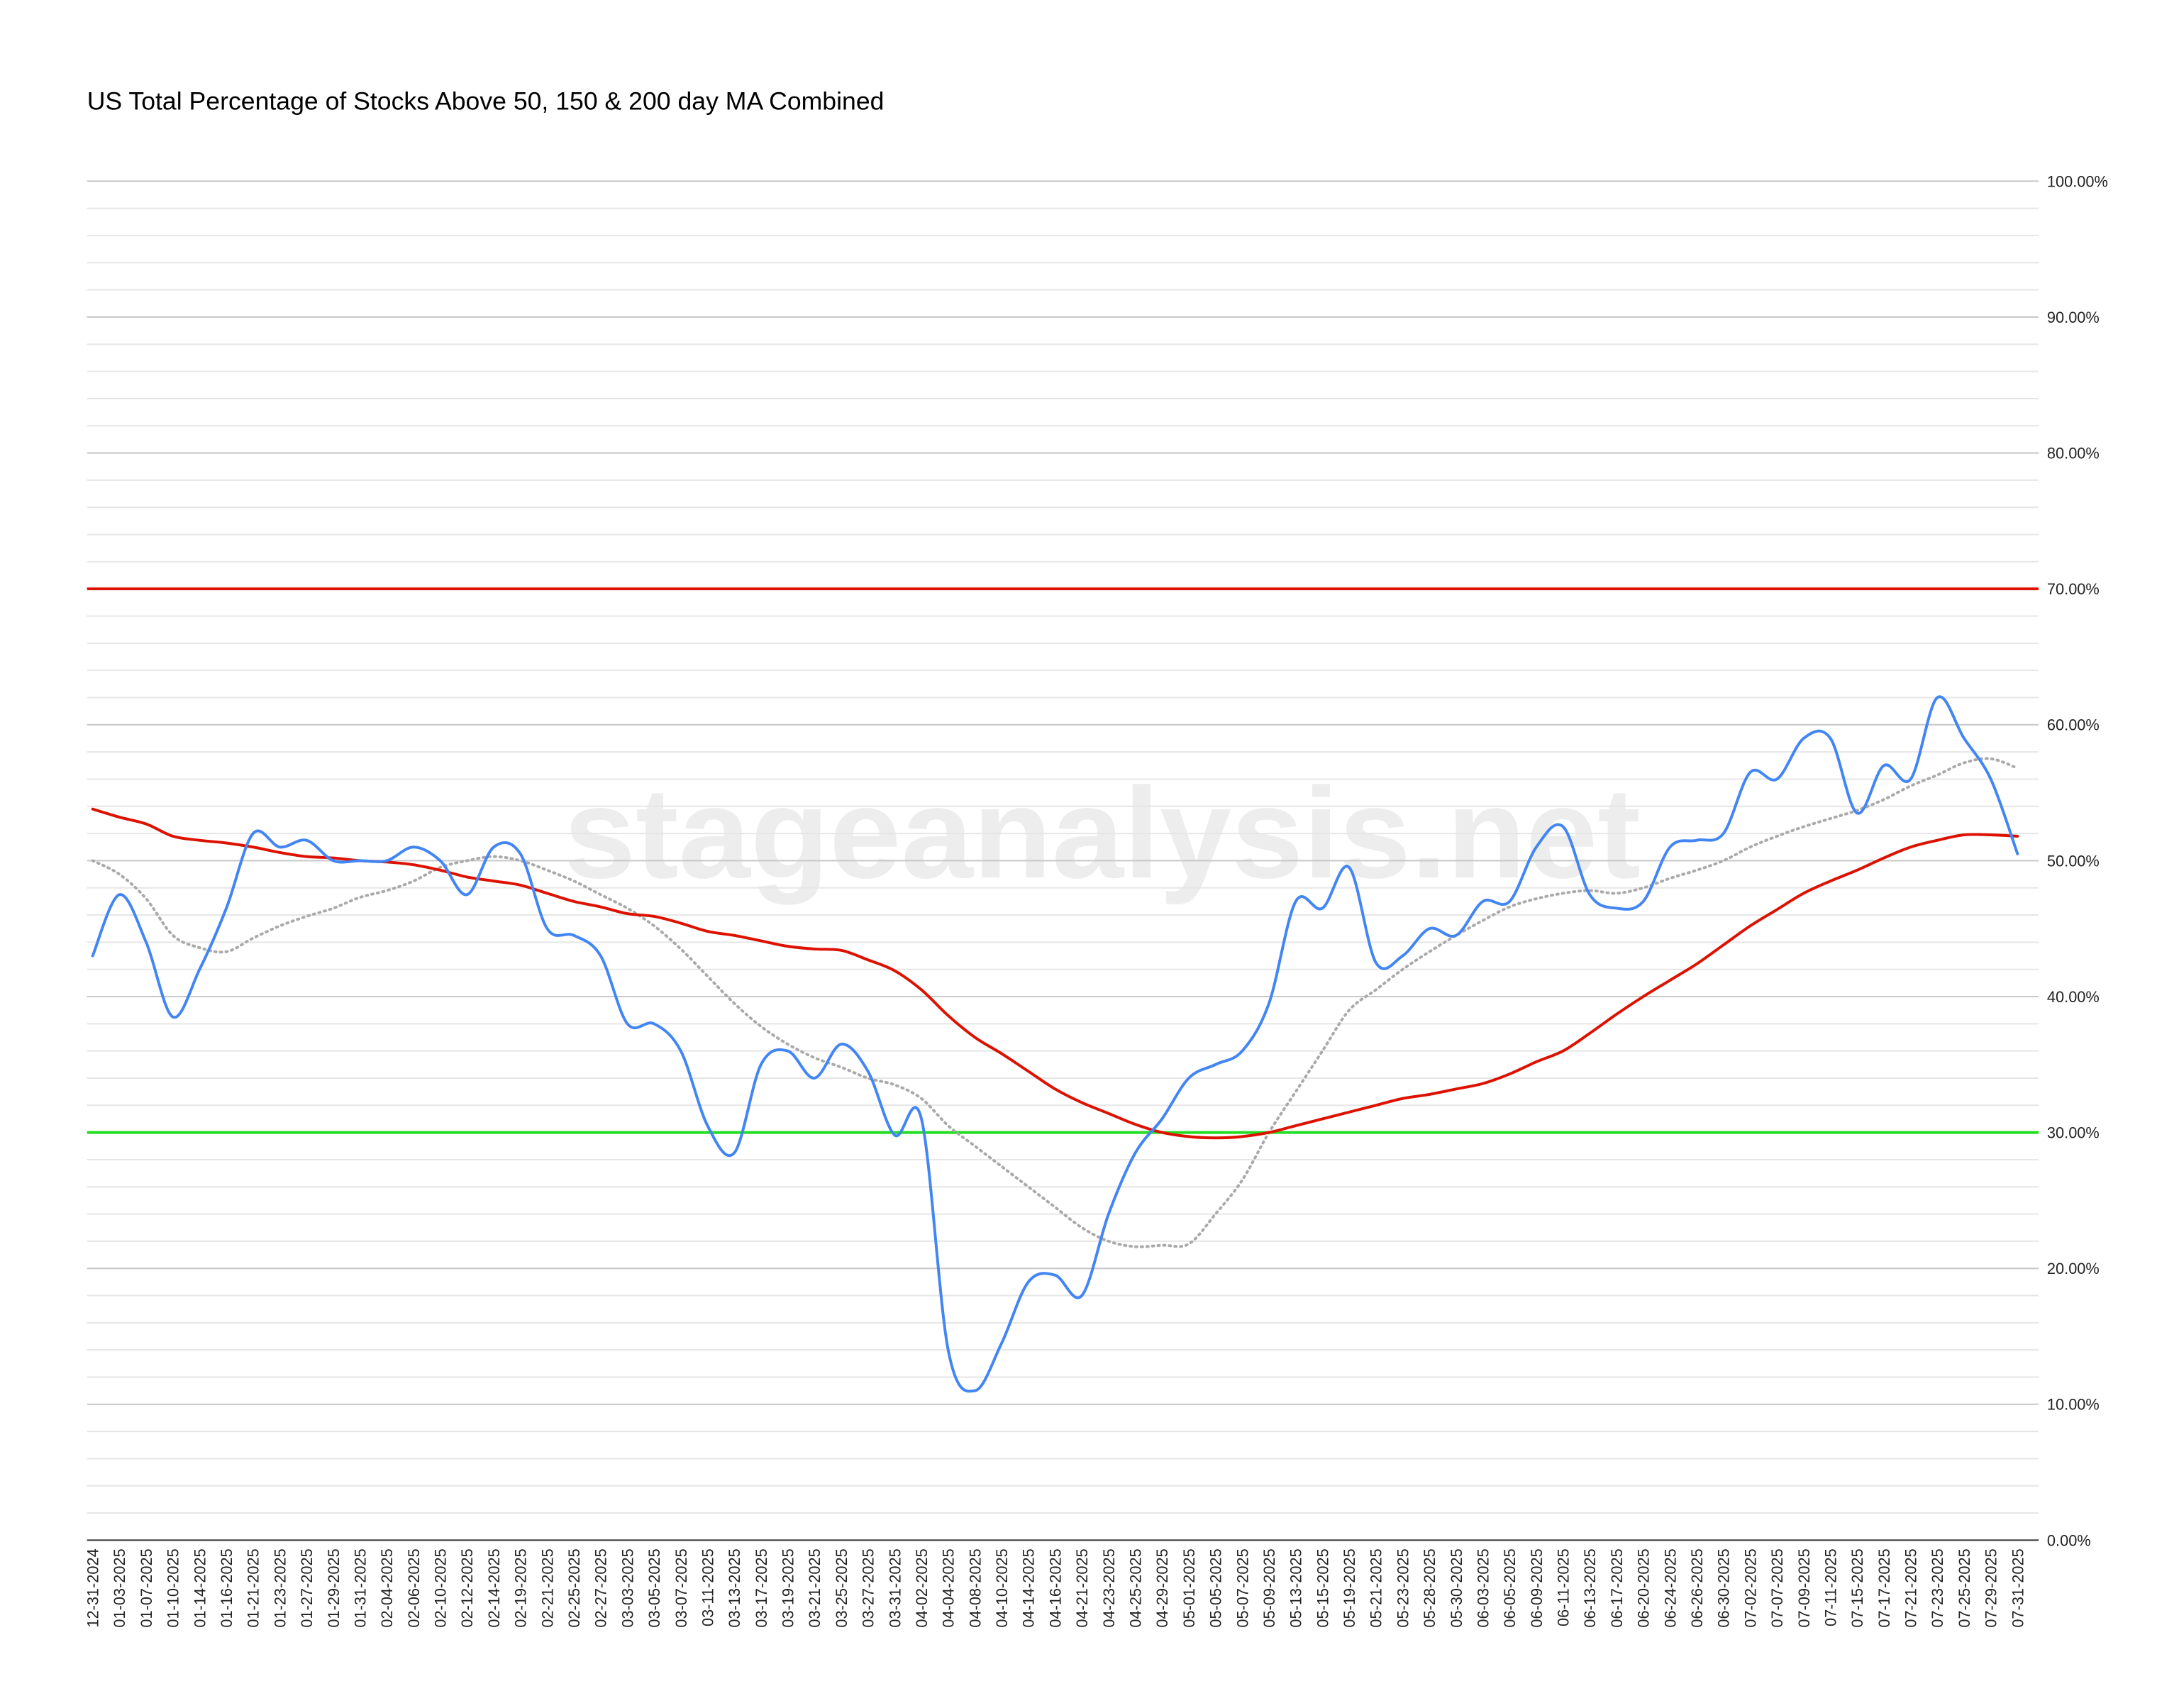 This screenshot has width=2179, height=1708. What do you see at coordinates (1804, 1587) in the screenshot?
I see `x-tick-label: 07-09-2025` at bounding box center [1804, 1587].